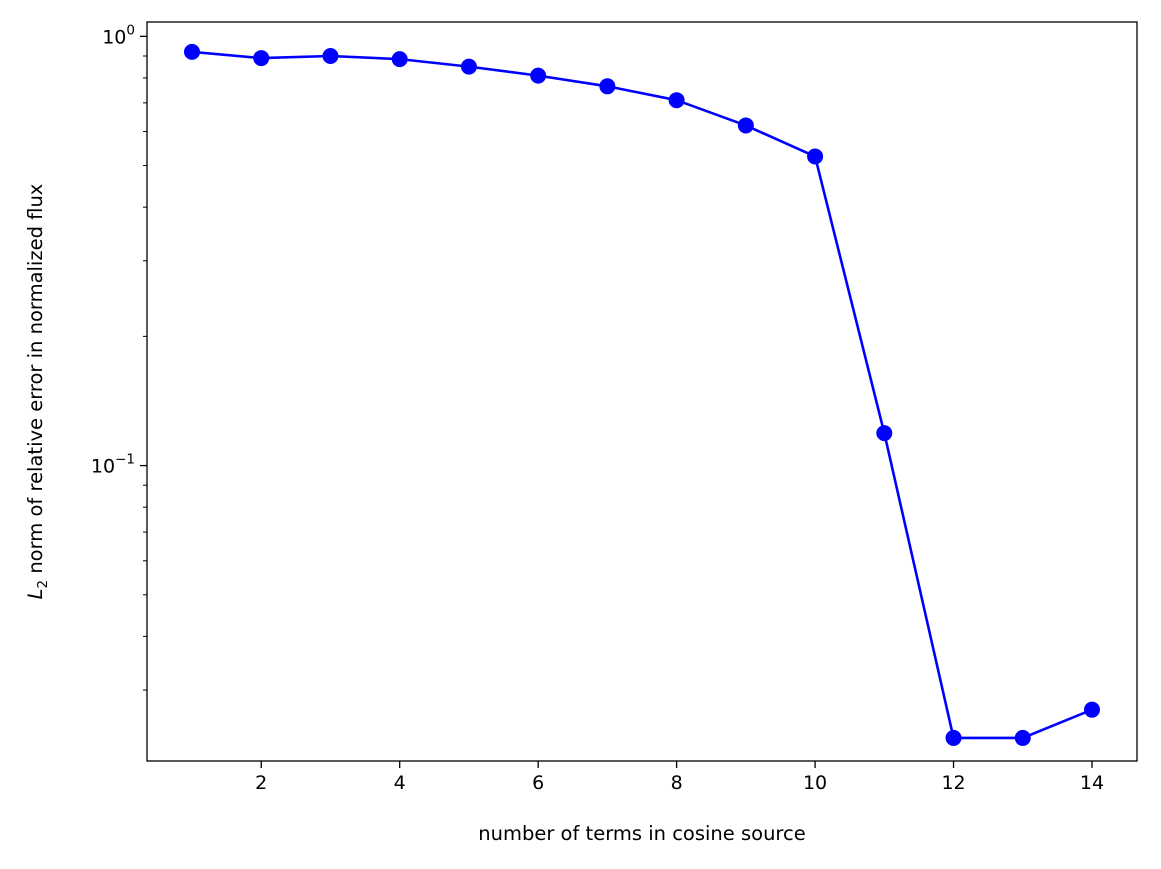 This screenshot has height=869, width=1161. What do you see at coordinates (953, 783) in the screenshot?
I see `x-tick-label: 12` at bounding box center [953, 783].